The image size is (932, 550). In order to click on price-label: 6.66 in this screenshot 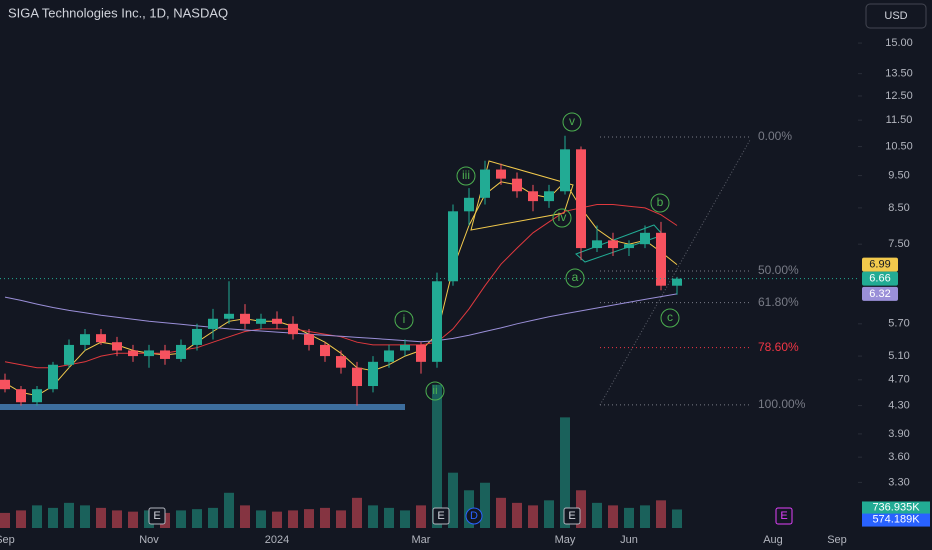, I will do `click(879, 279)`.